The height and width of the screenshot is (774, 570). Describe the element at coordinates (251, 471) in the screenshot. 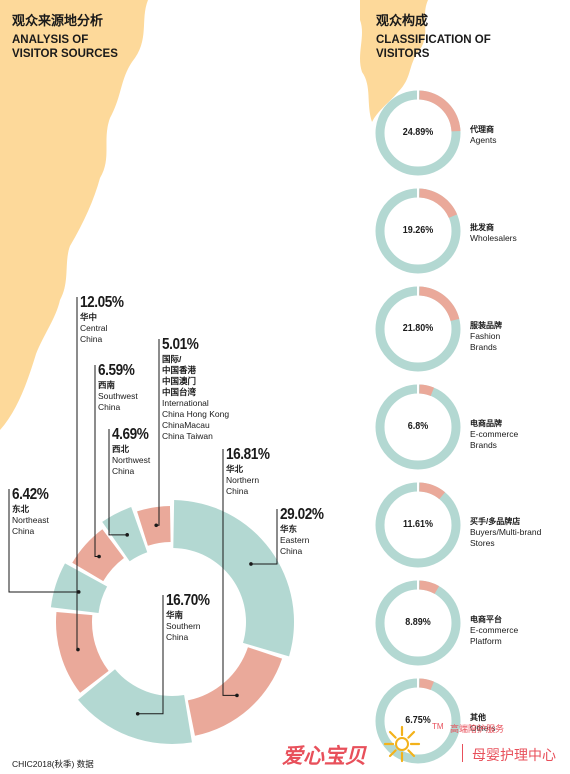

I see `source-label-1: 16.81% 华北 Northern China` at that location.